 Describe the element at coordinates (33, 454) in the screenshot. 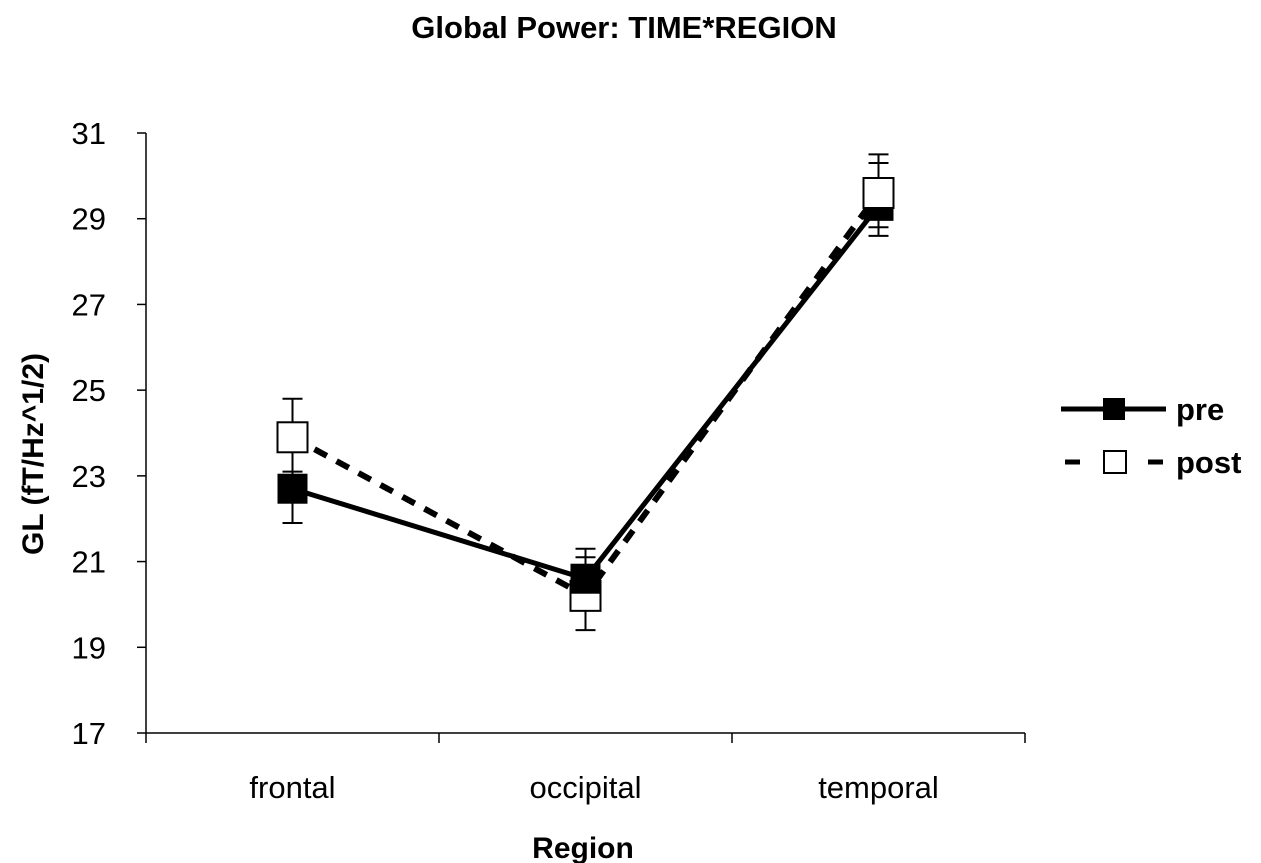

I see `y-axis-title: GL (fT/Hz^1/2)` at that location.